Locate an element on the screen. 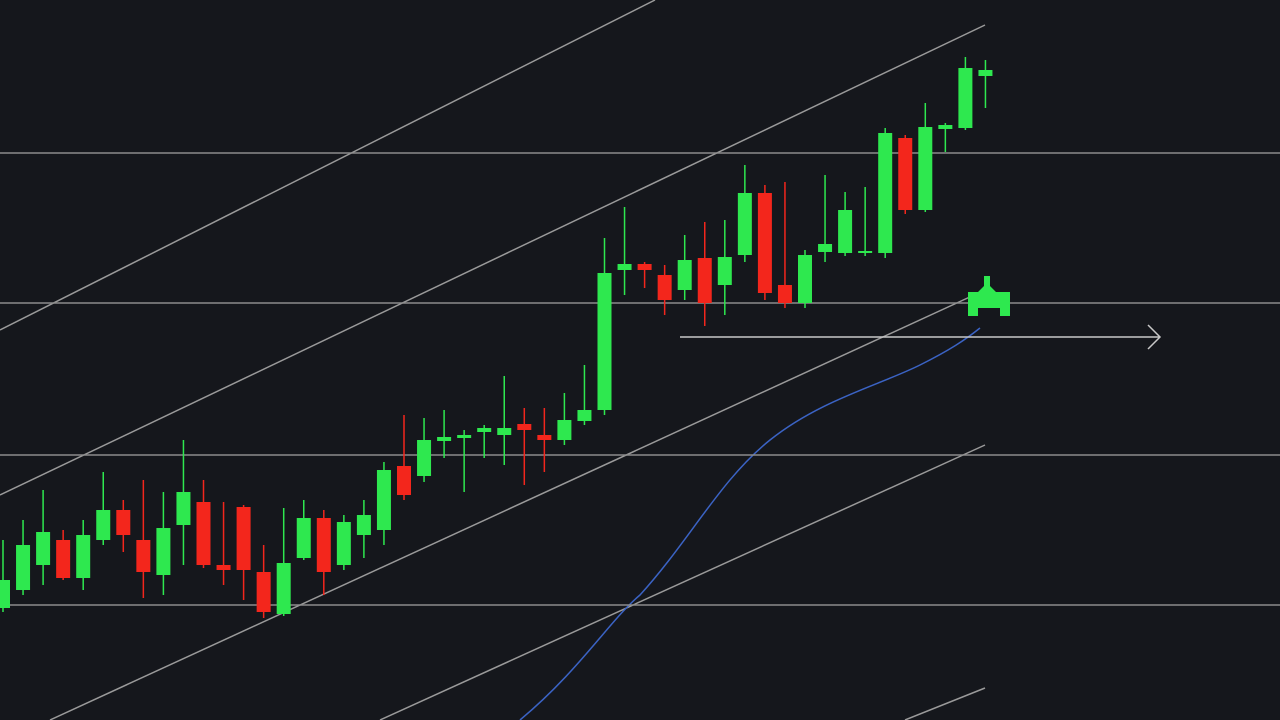 The width and height of the screenshot is (1280, 720). marker-icon is located at coordinates (989, 296).